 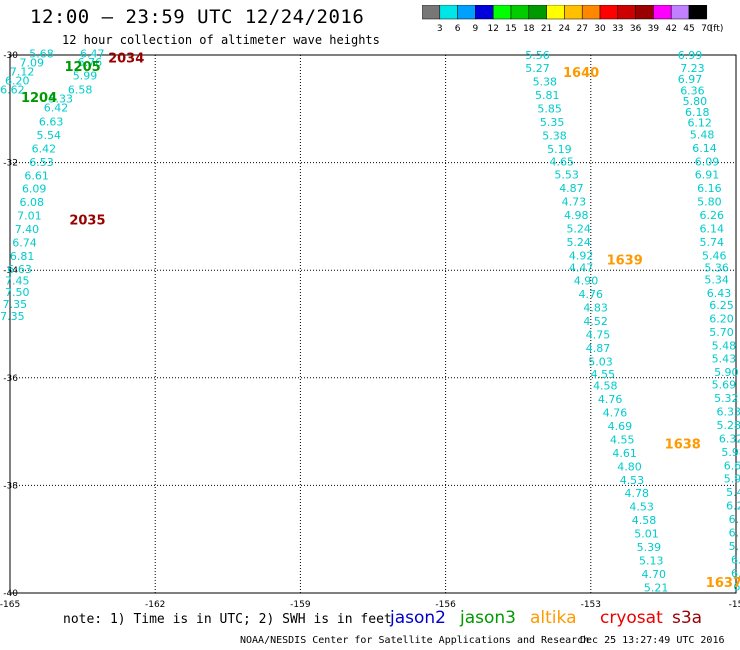 What do you see at coordinates (492, 29) in the screenshot?
I see `colorbar-tick: 12` at bounding box center [492, 29].